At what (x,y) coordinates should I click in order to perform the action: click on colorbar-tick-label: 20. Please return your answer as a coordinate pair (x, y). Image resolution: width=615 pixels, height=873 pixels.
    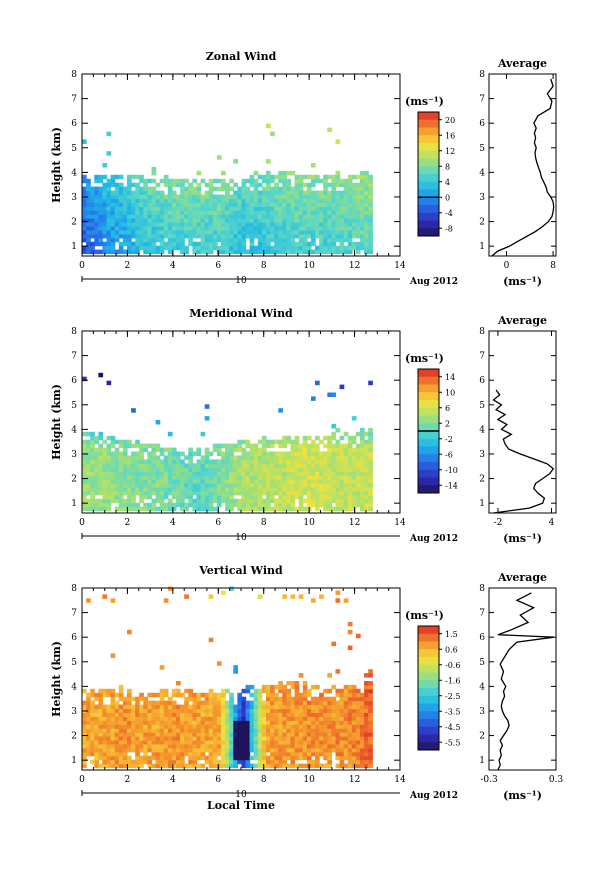
    Looking at the image, I should click on (450, 120).